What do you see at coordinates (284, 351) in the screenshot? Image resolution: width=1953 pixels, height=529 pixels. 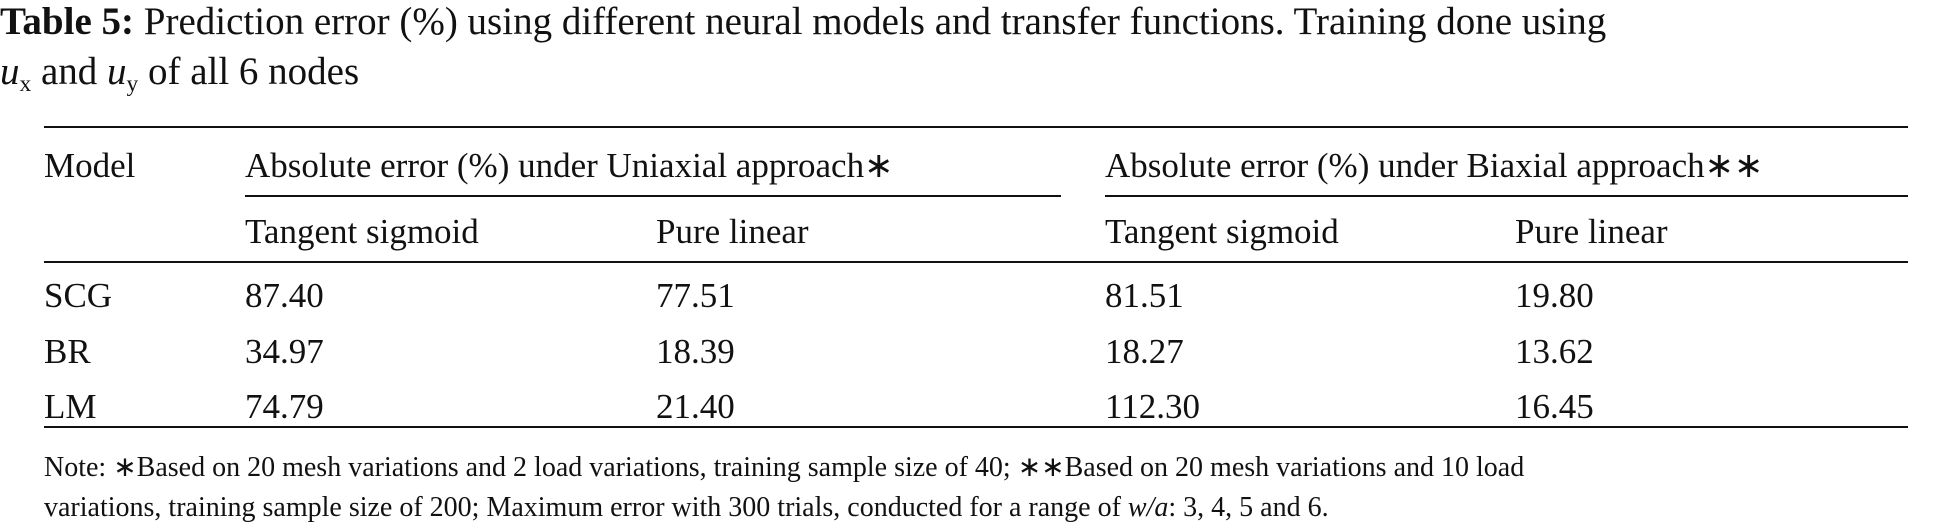 I see `cell: 34.97` at bounding box center [284, 351].